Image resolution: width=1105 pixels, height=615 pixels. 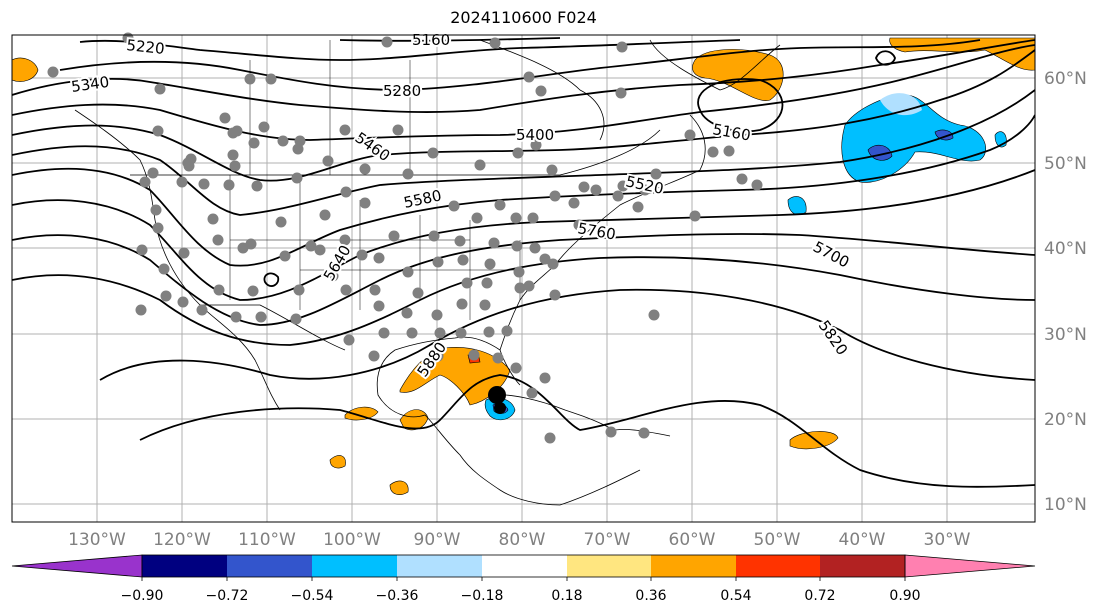 What do you see at coordinates (523, 566) in the screenshot?
I see `colorbar` at bounding box center [523, 566].